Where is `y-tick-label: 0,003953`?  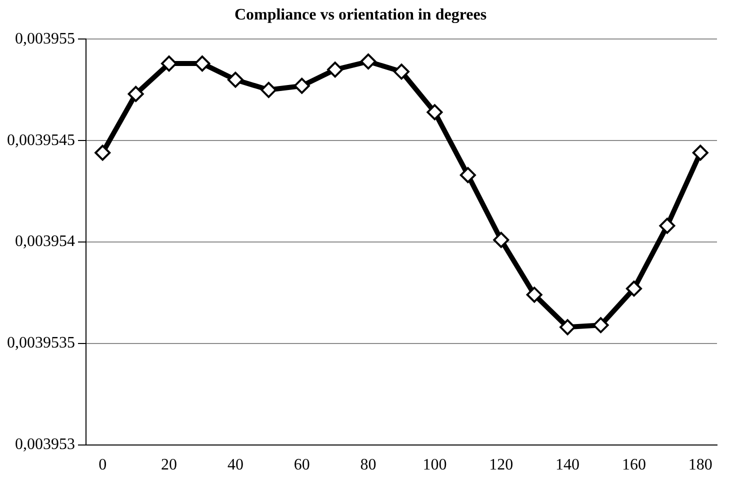 y-tick-label: 0,003953 is located at coordinates (45, 445).